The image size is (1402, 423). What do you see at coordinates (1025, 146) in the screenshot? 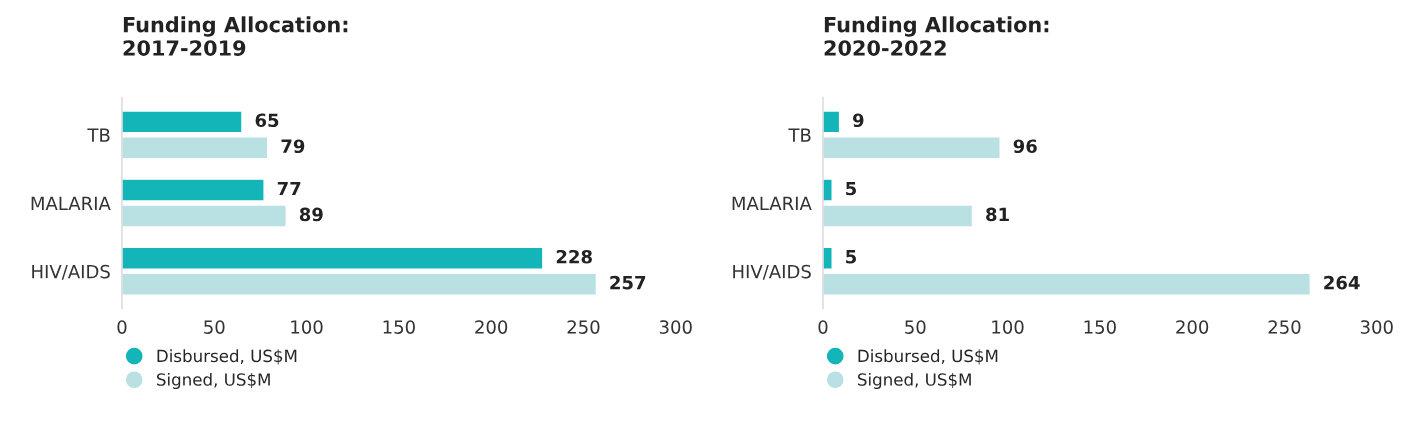
I see `data-label: 96` at bounding box center [1025, 146].